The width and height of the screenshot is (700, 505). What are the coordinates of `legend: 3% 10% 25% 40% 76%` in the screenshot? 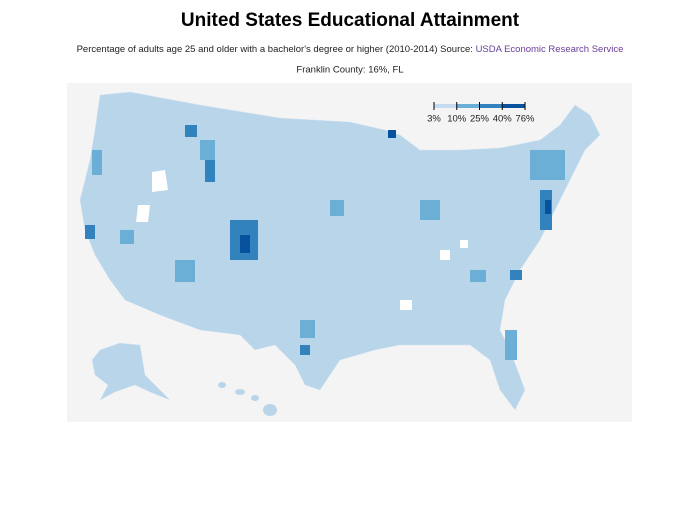 It's located at (481, 113).